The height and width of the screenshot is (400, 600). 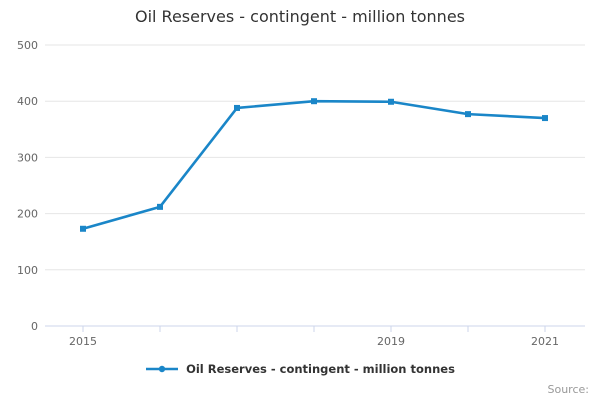 I want to click on data-point-2021, so click(x=545, y=118).